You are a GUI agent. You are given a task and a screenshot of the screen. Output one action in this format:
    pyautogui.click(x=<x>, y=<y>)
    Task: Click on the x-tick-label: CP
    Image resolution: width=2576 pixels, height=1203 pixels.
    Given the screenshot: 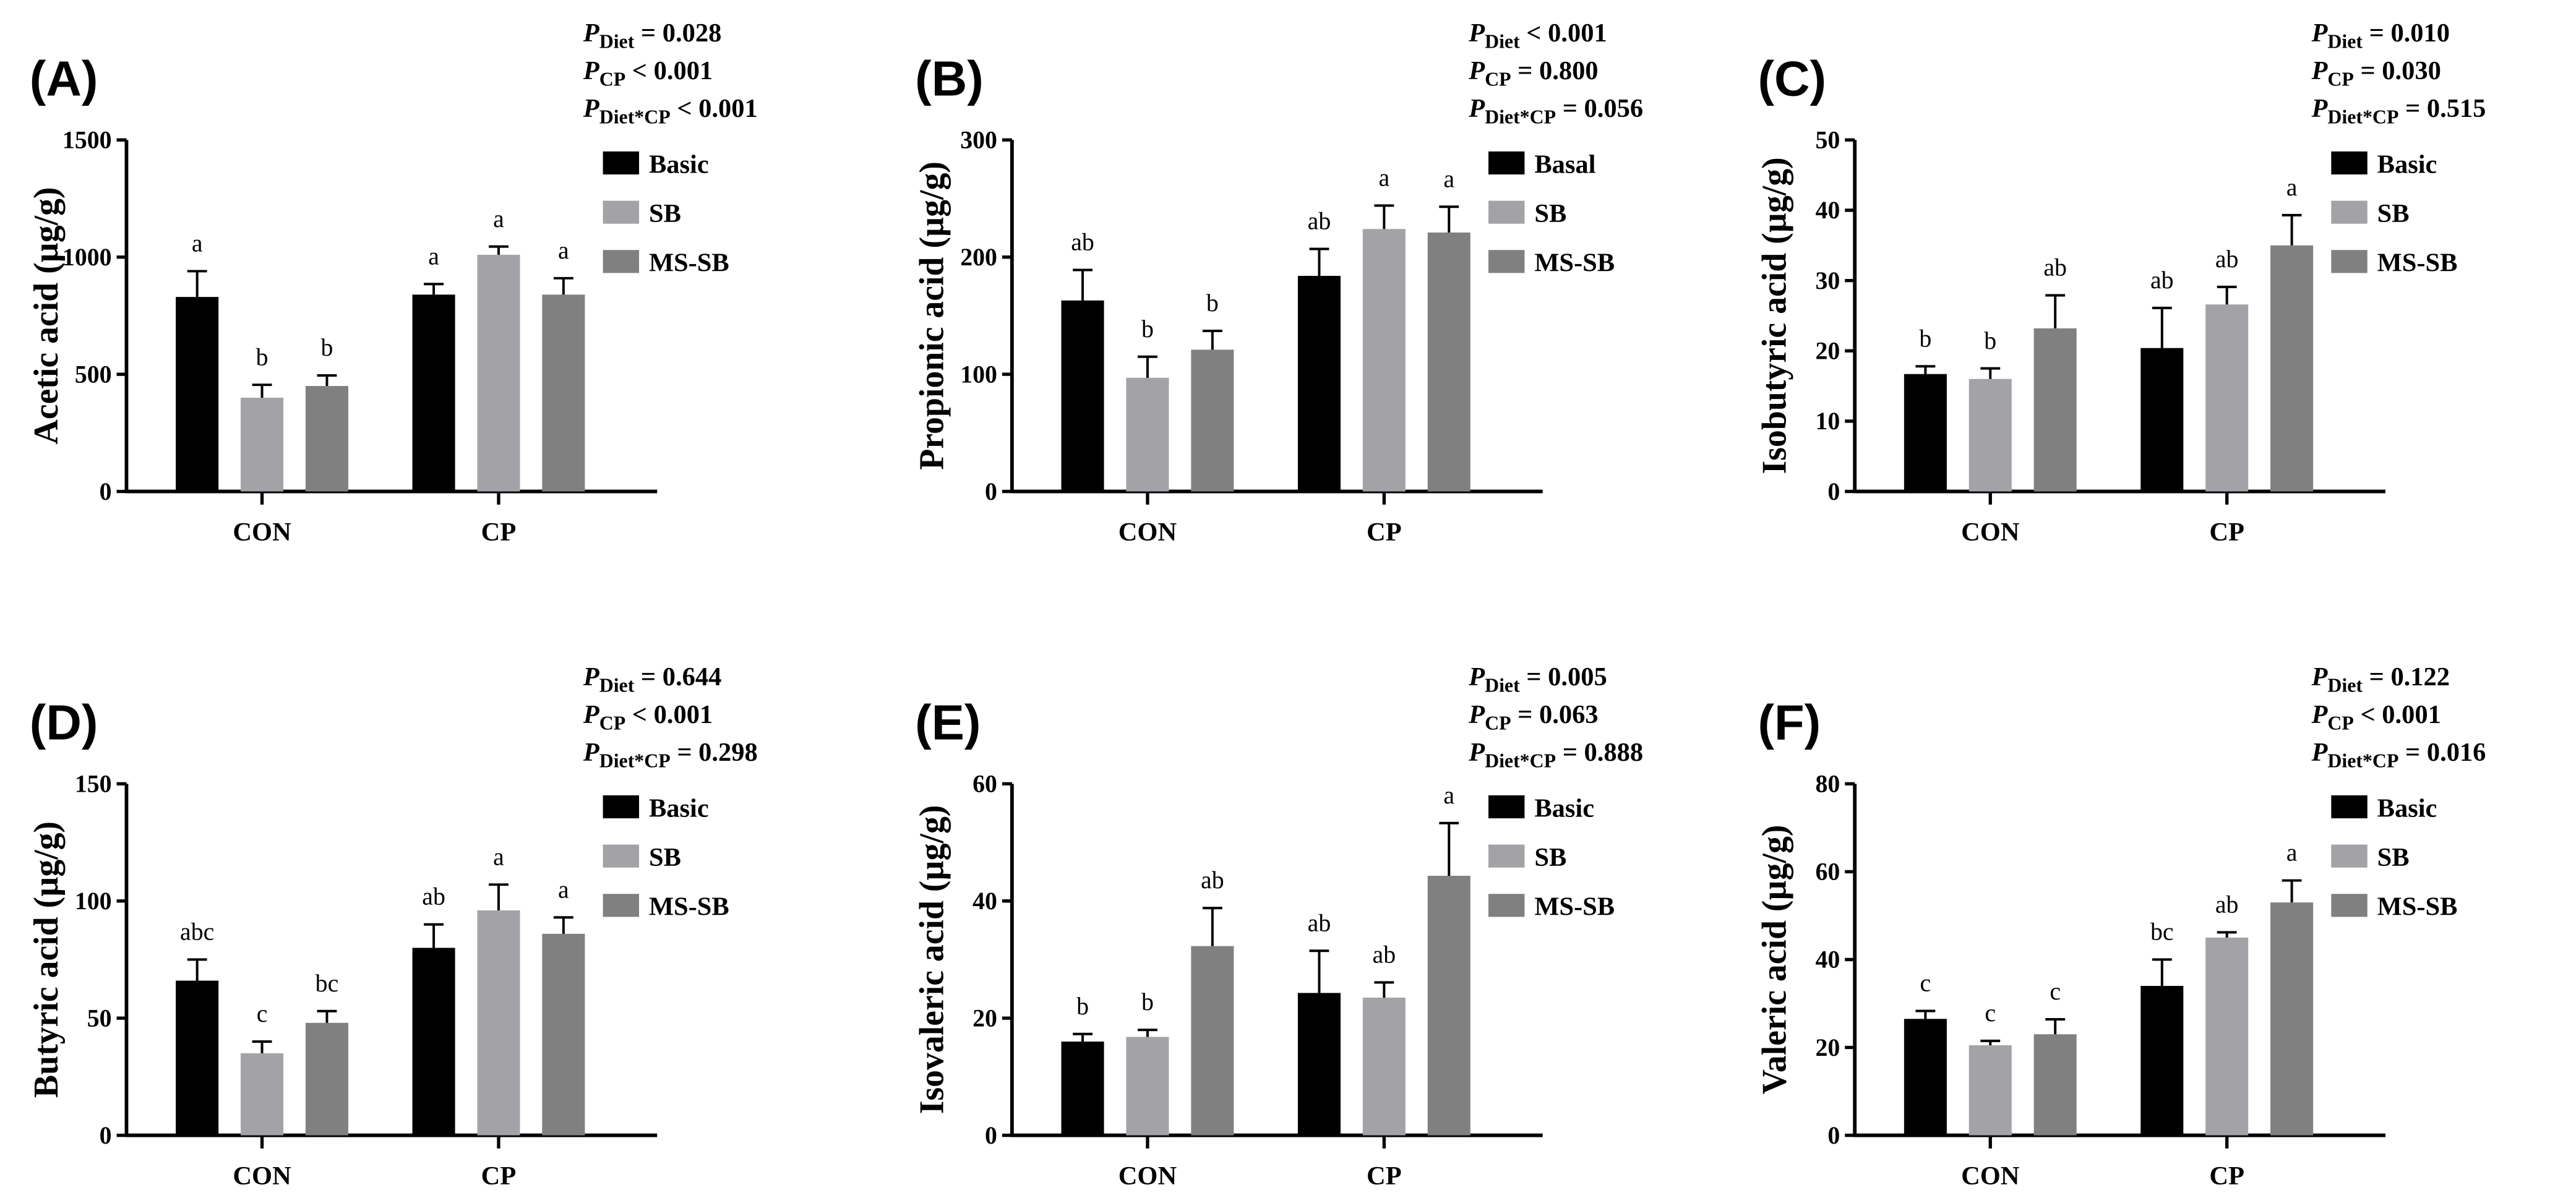 What is the action you would take?
    pyautogui.click(x=499, y=532)
    